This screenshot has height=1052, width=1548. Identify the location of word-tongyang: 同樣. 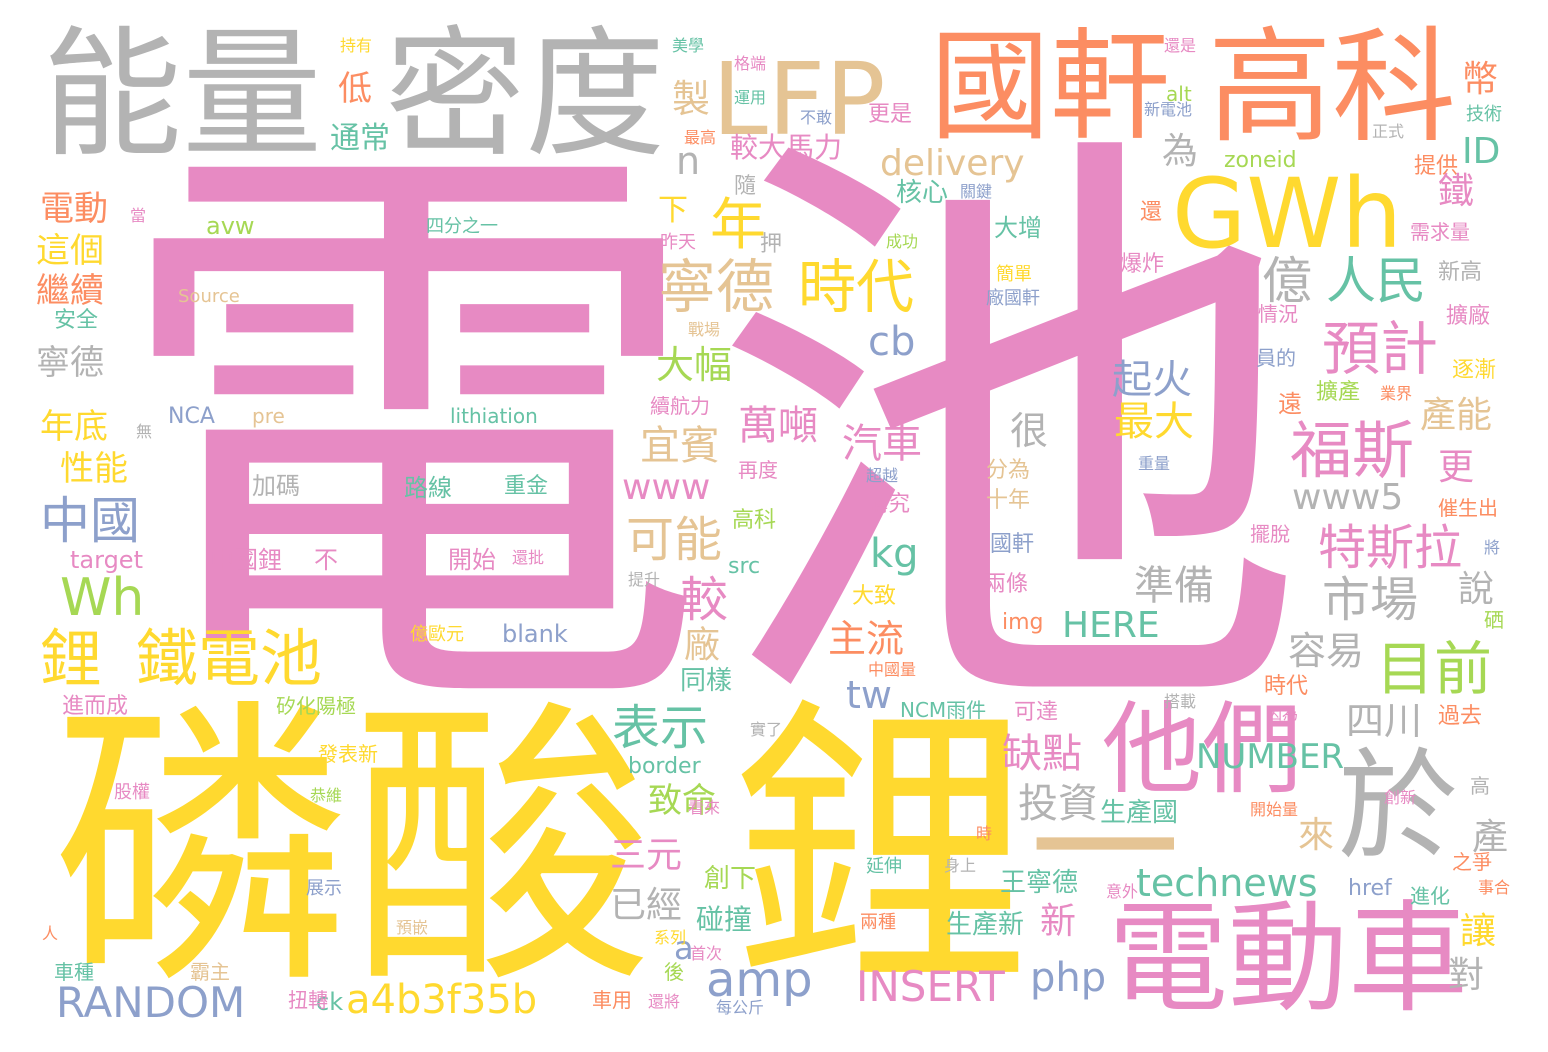
(706, 681).